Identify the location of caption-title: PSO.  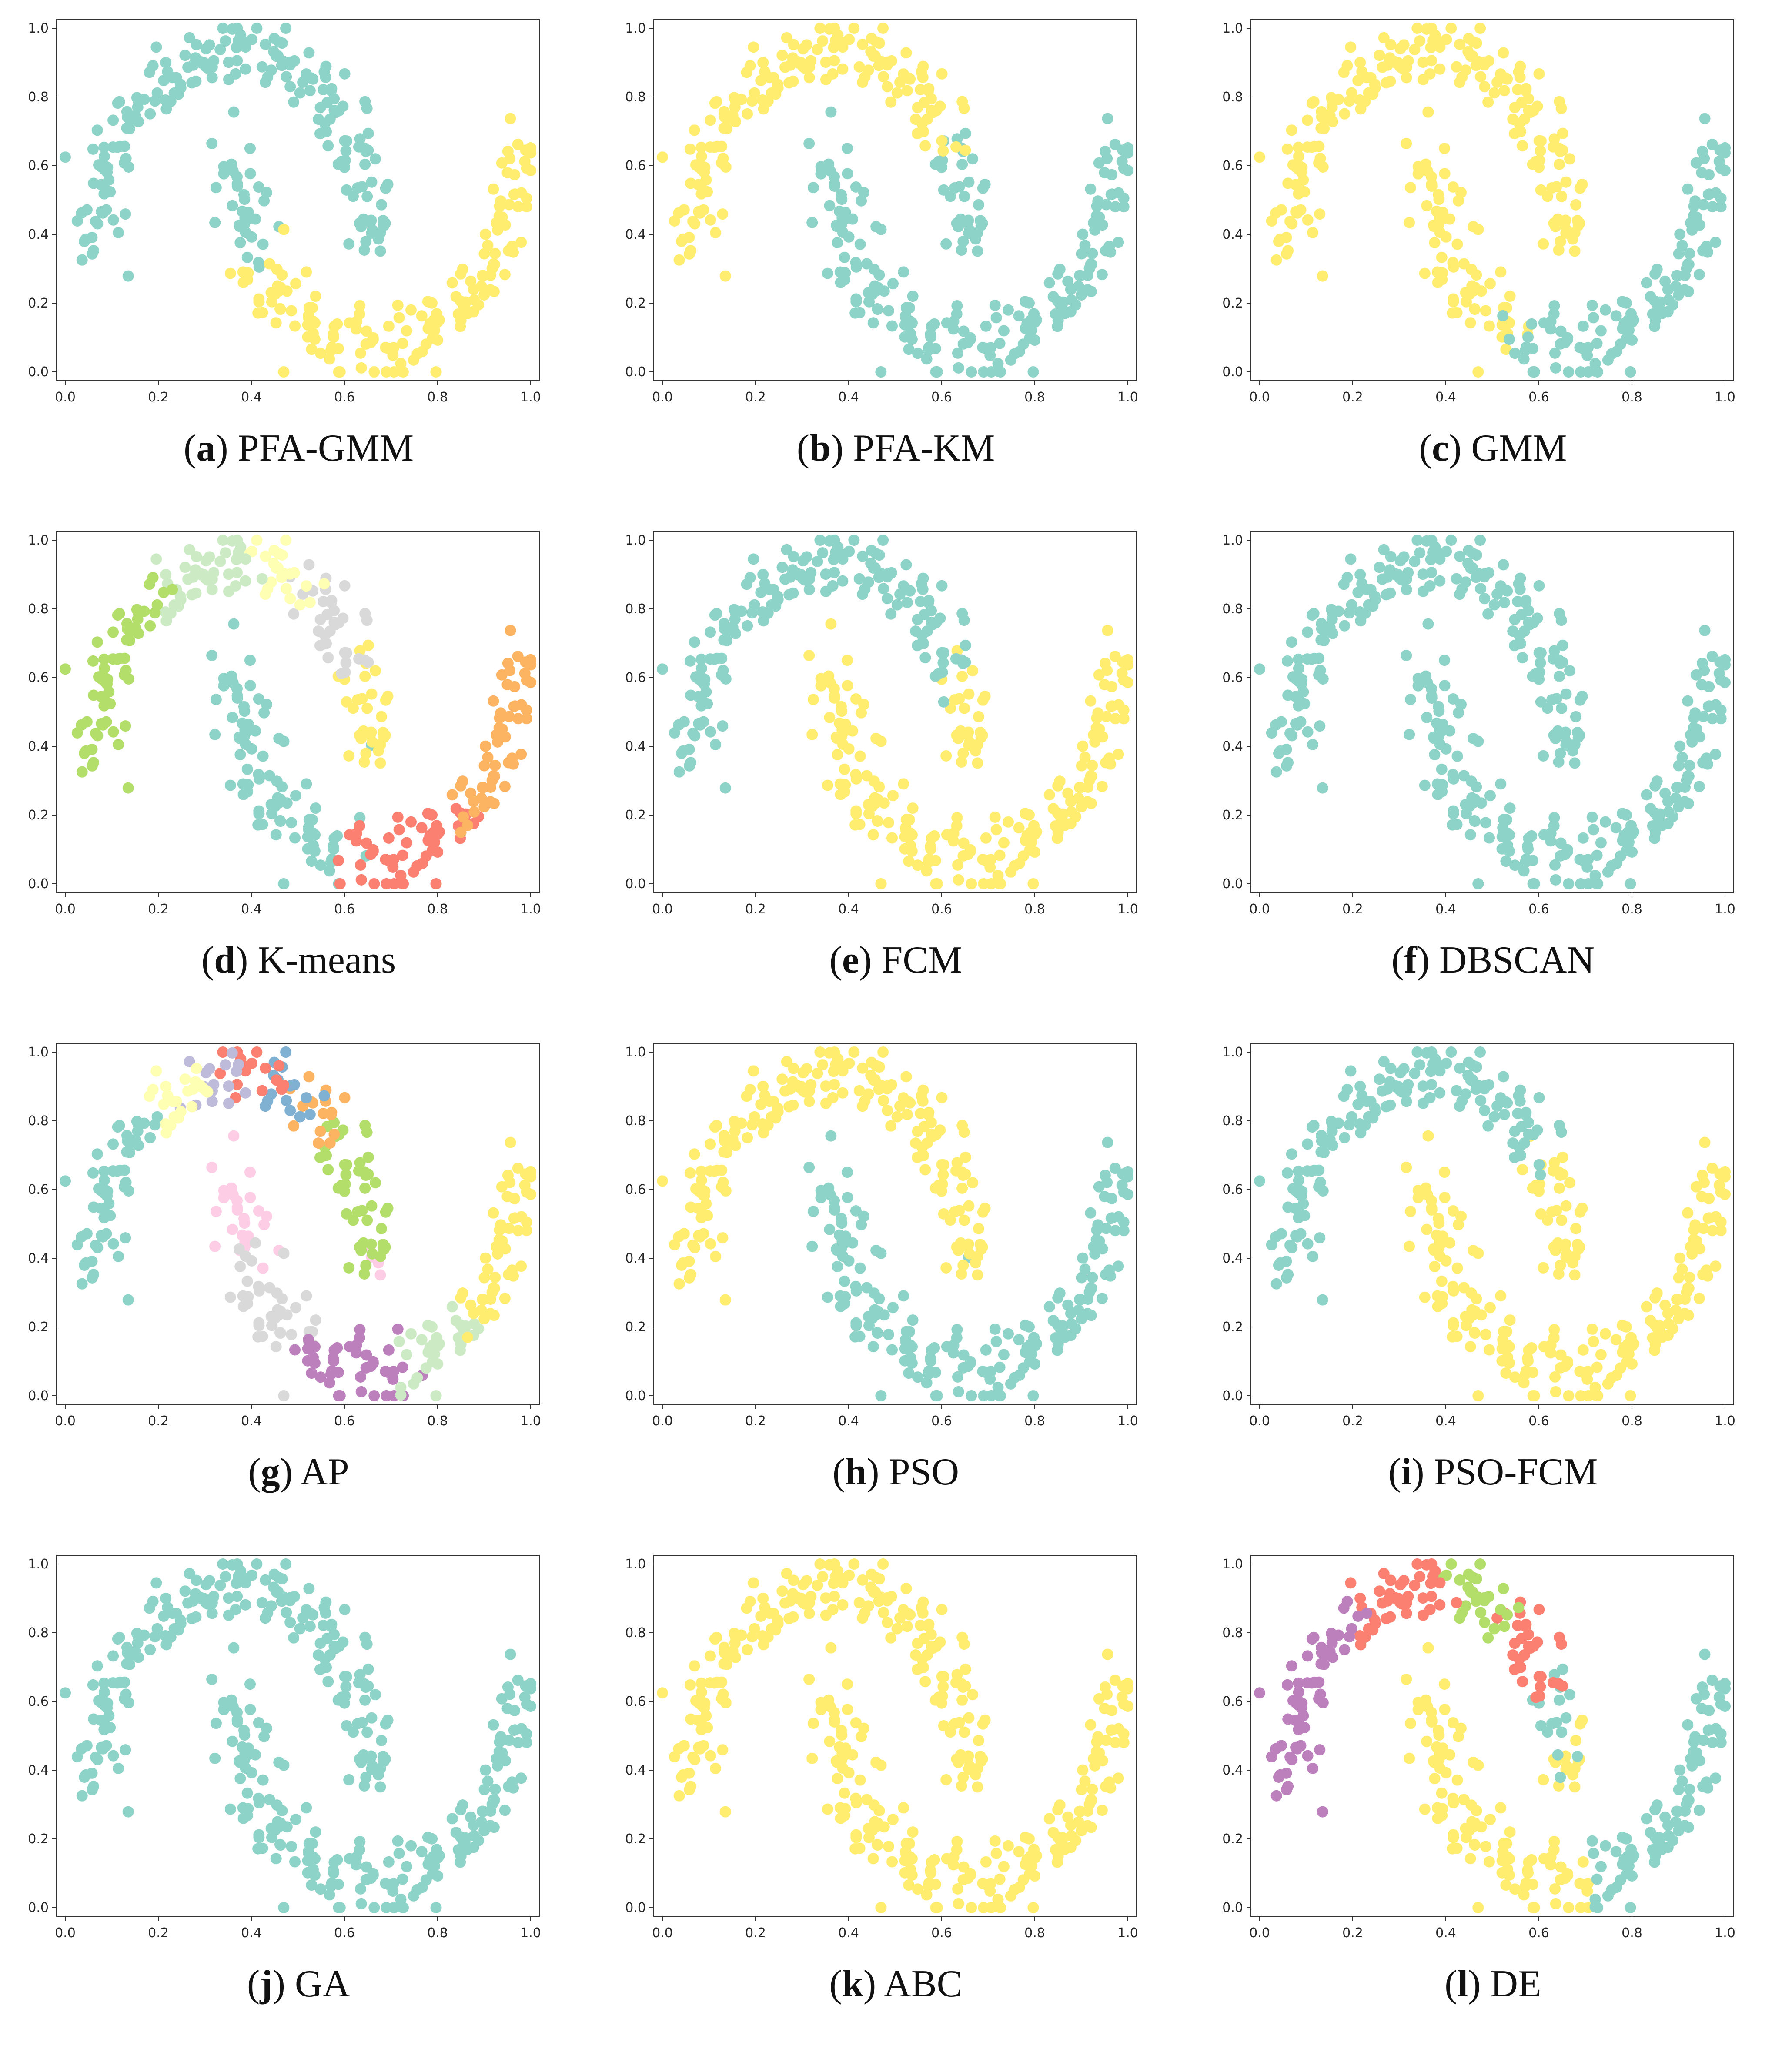
(924, 1472).